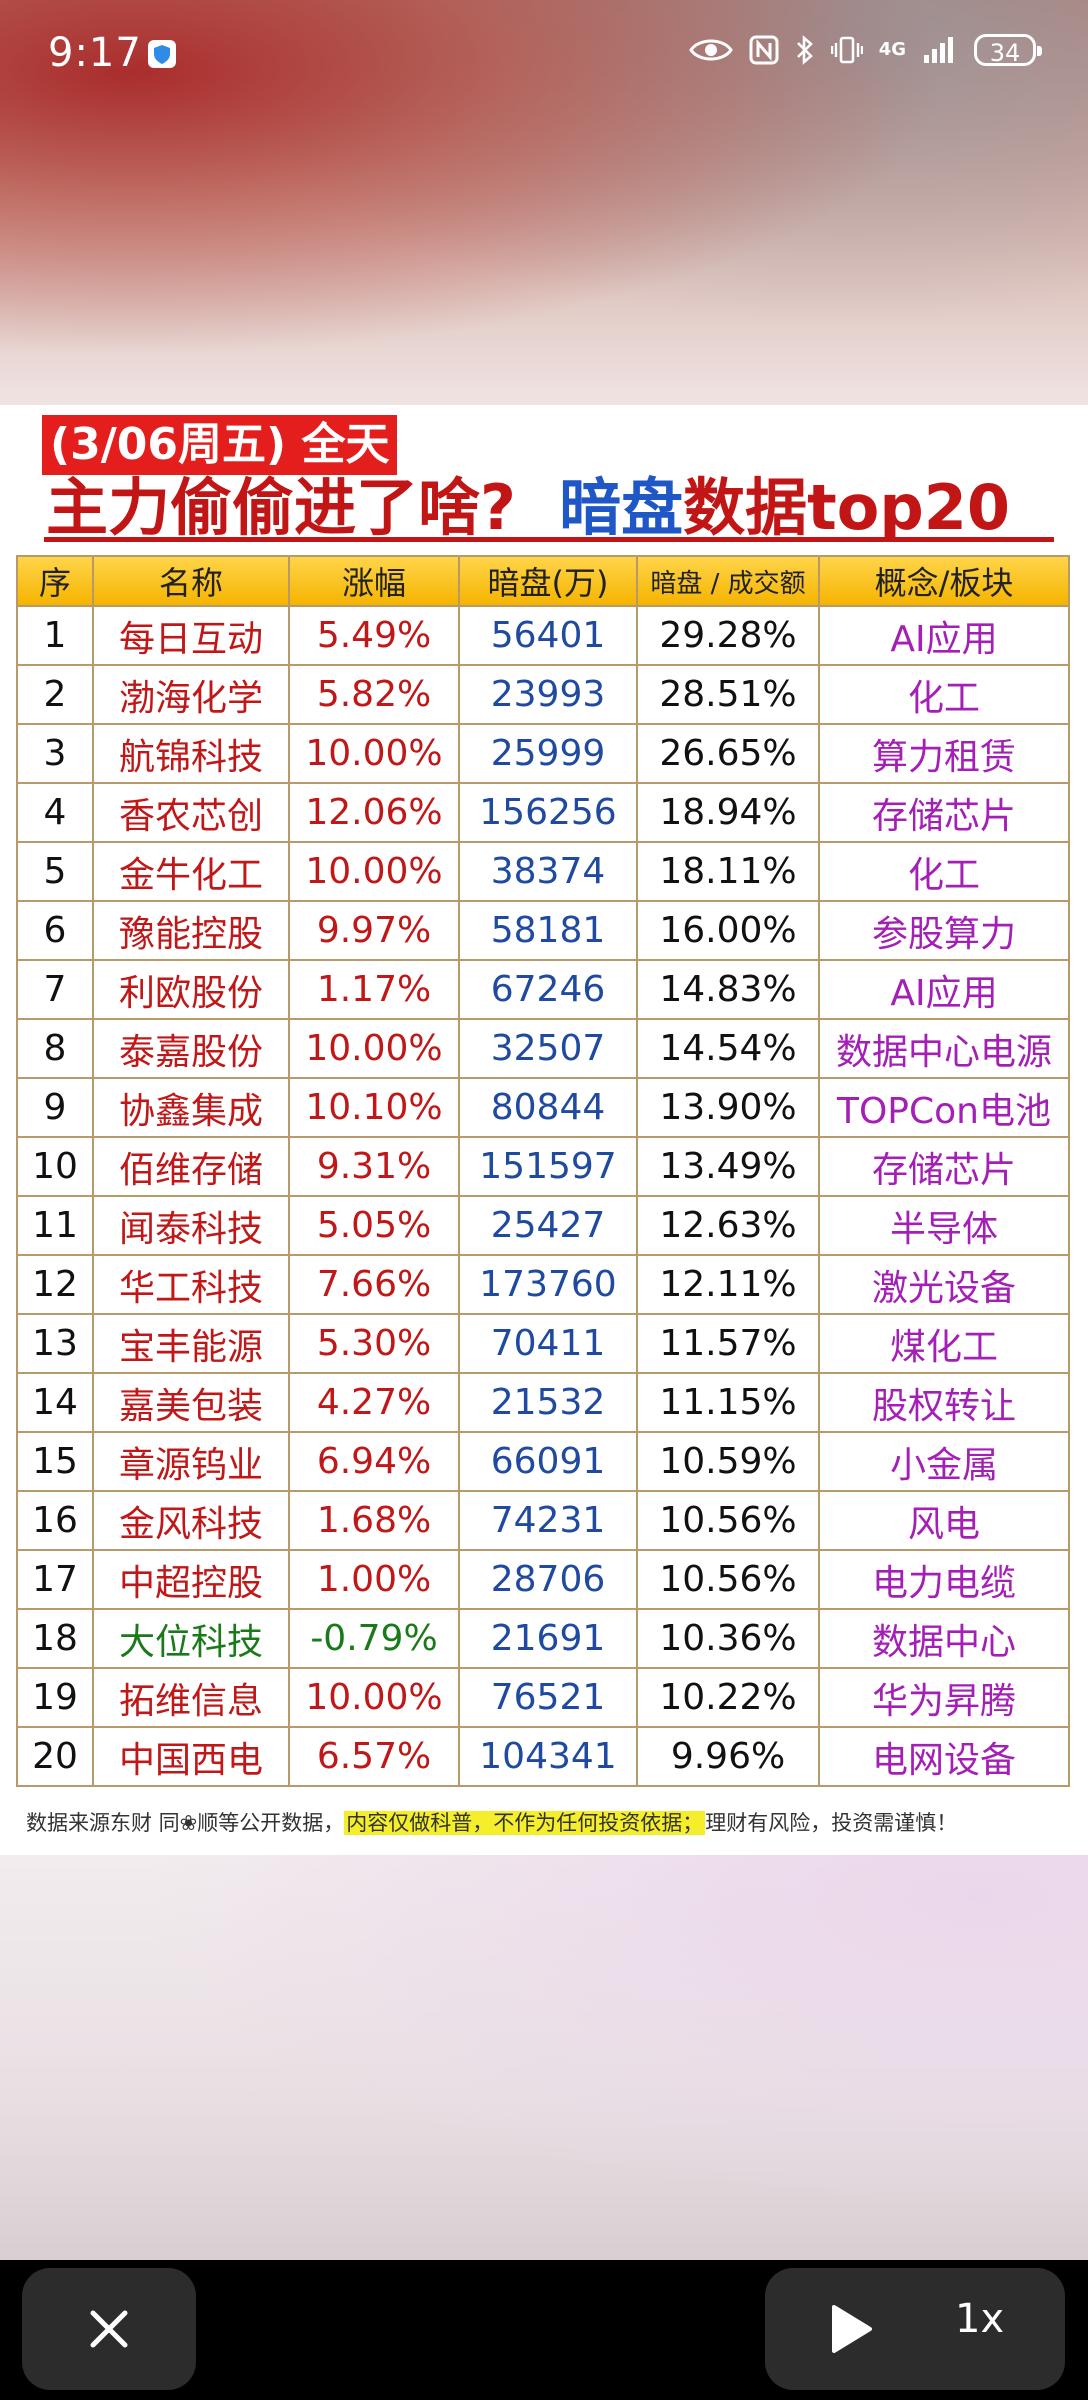 The height and width of the screenshot is (2400, 1088). What do you see at coordinates (55, 930) in the screenshot?
I see `row-index: 6` at bounding box center [55, 930].